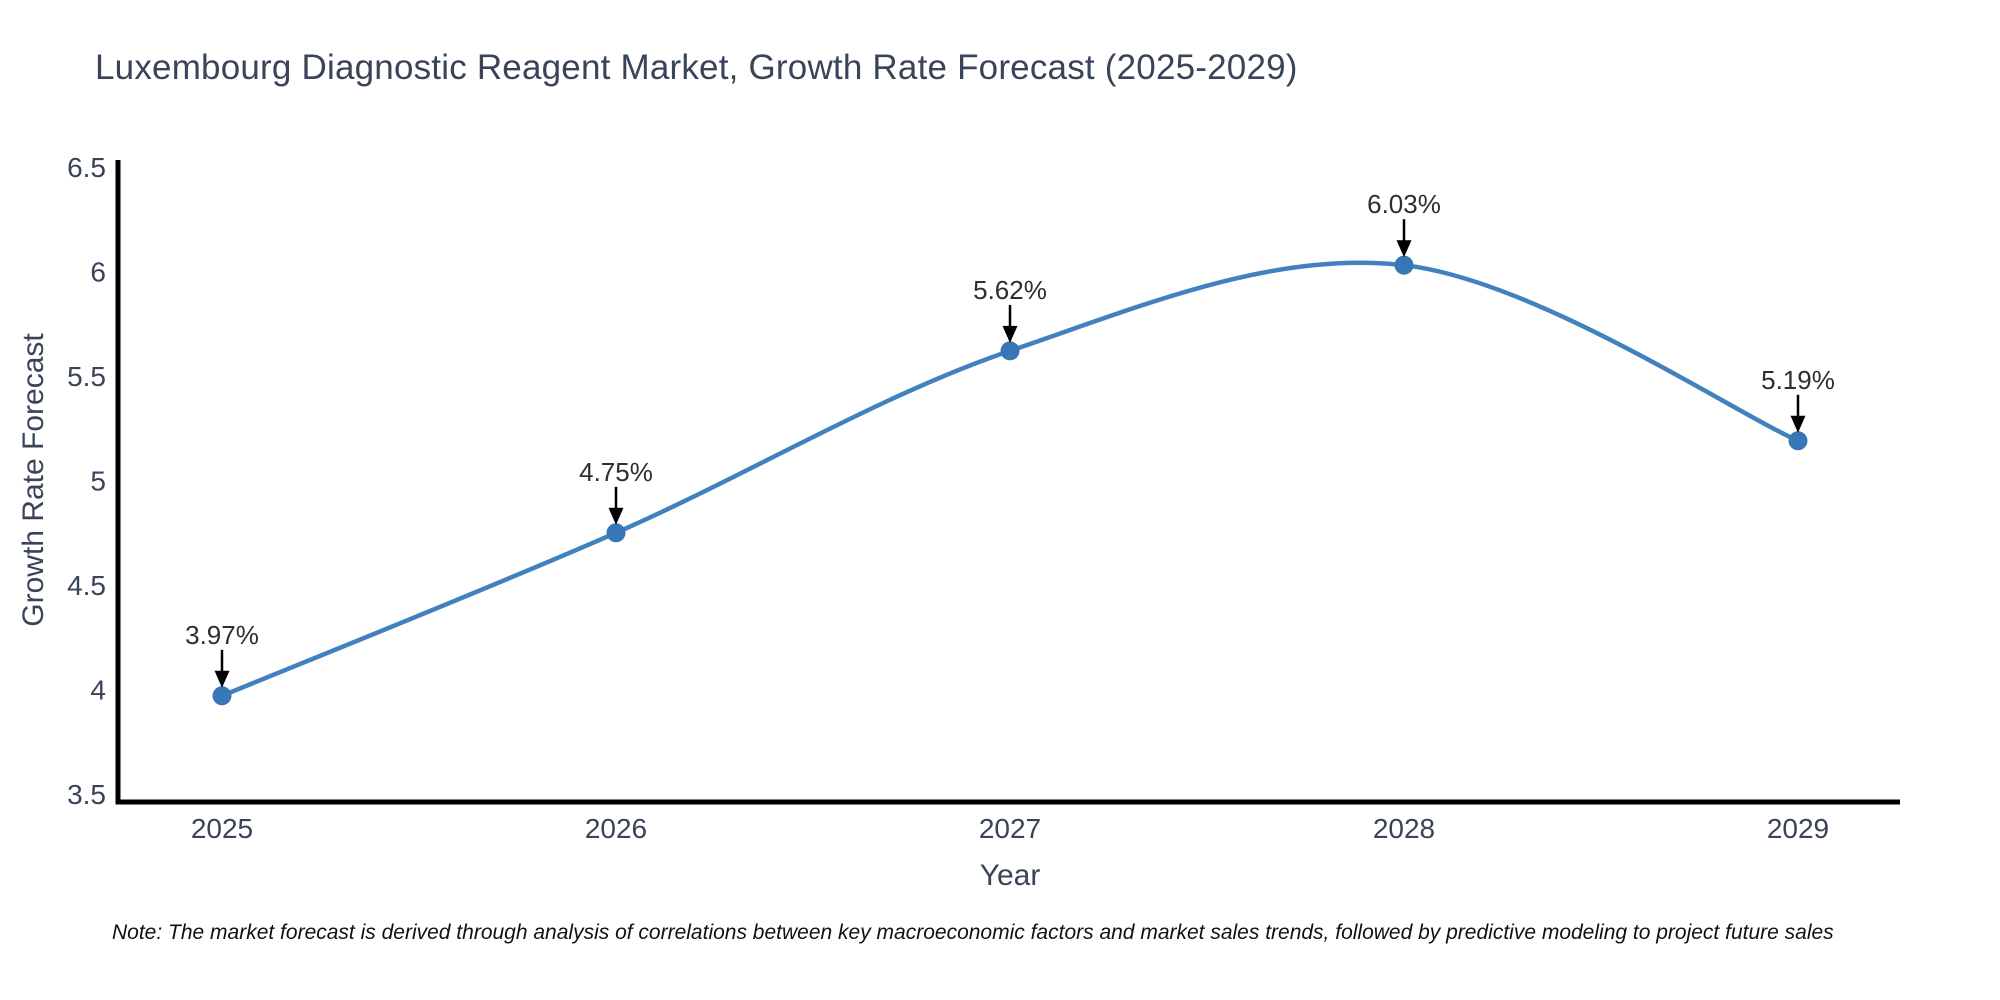  What do you see at coordinates (98, 272) in the screenshot?
I see `y-tick-label: 6` at bounding box center [98, 272].